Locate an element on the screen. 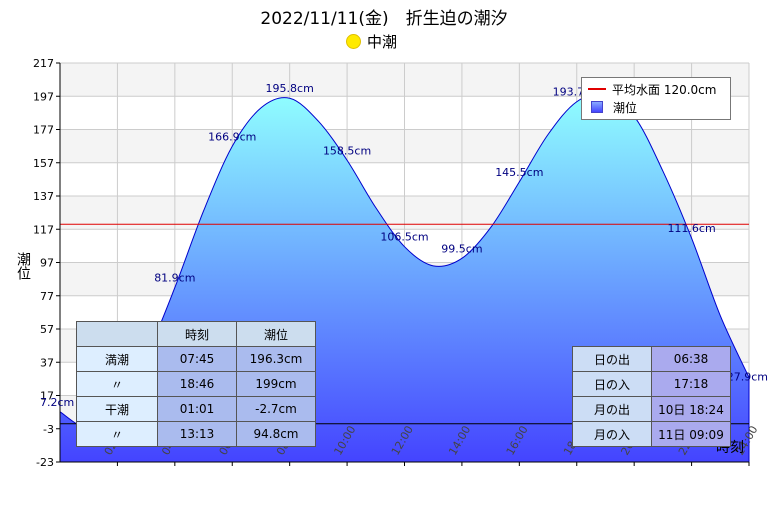 This screenshot has width=768, height=512. y-tick-label: 57 is located at coordinates (47, 329).